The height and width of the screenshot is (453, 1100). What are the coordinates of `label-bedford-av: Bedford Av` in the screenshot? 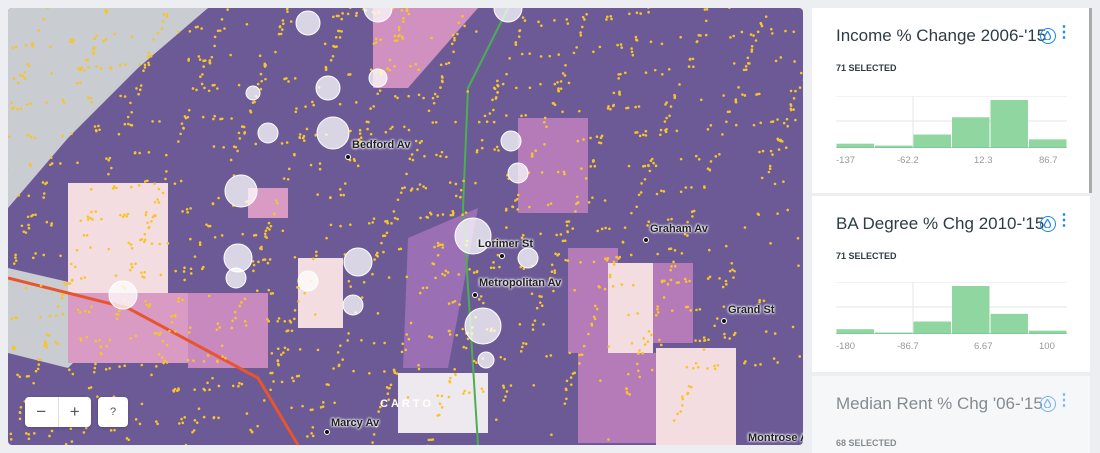 It's located at (381, 145).